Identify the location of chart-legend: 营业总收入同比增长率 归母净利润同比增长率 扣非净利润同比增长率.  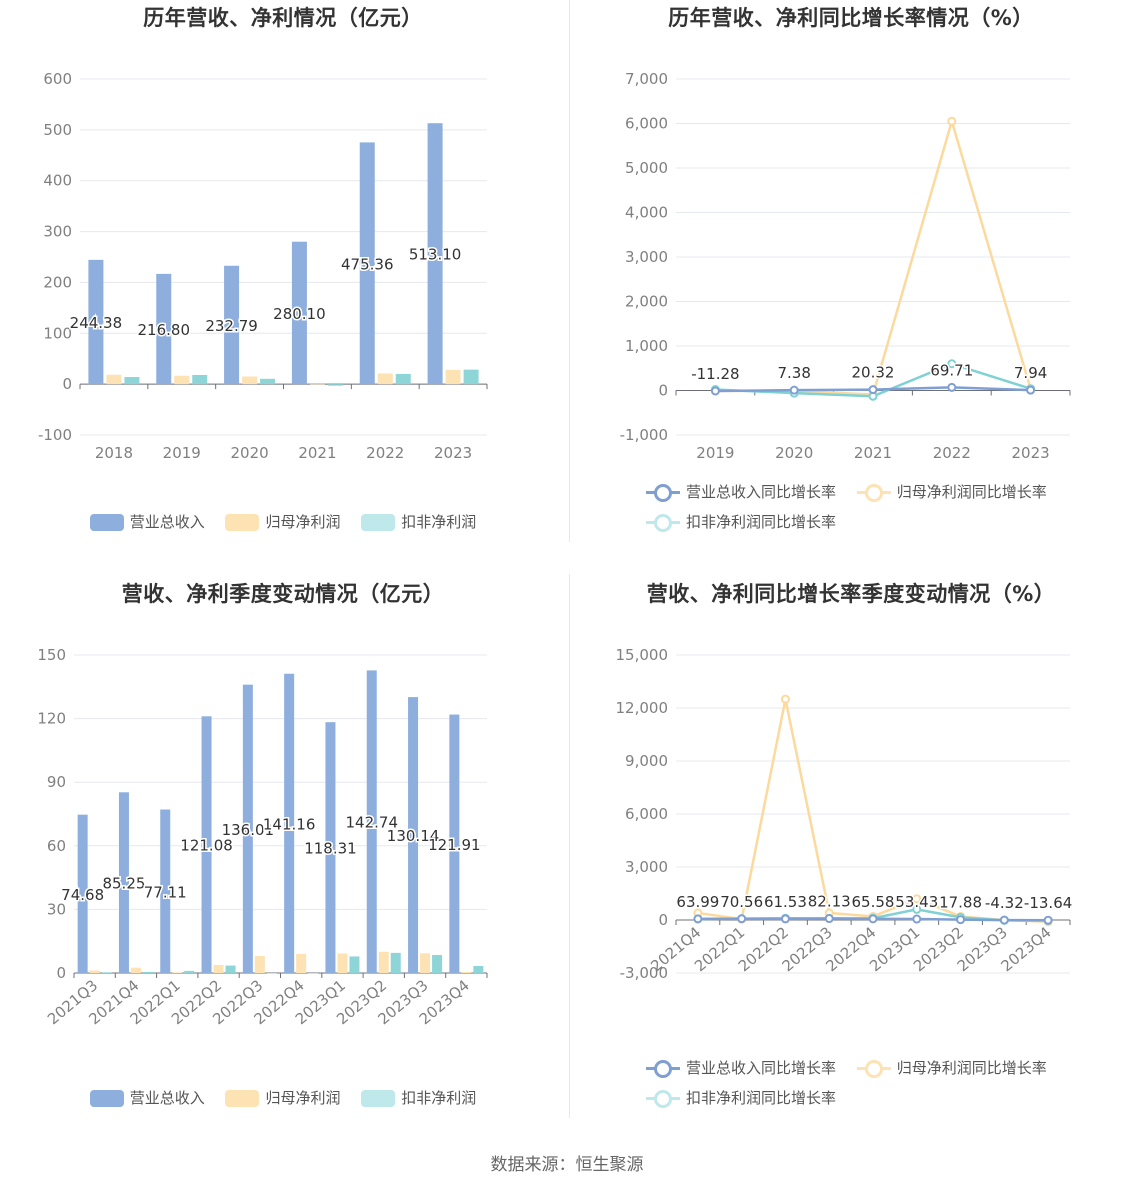
(866, 506).